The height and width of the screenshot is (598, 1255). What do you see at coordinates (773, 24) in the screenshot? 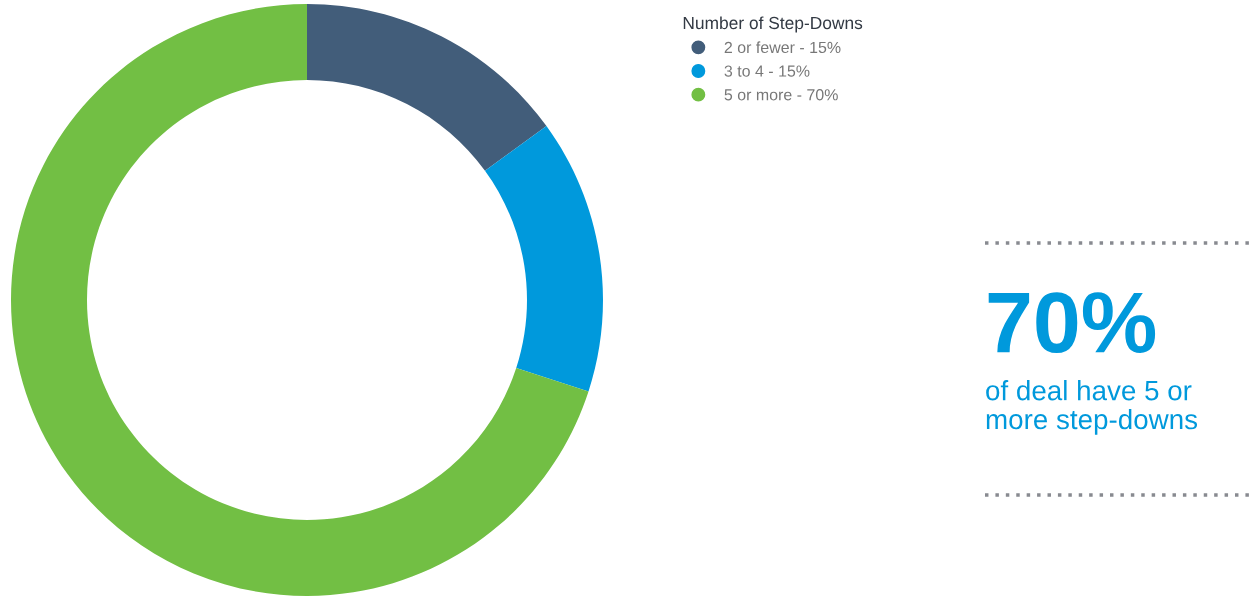
I see `legend-title: Number of Step-Downs` at bounding box center [773, 24].